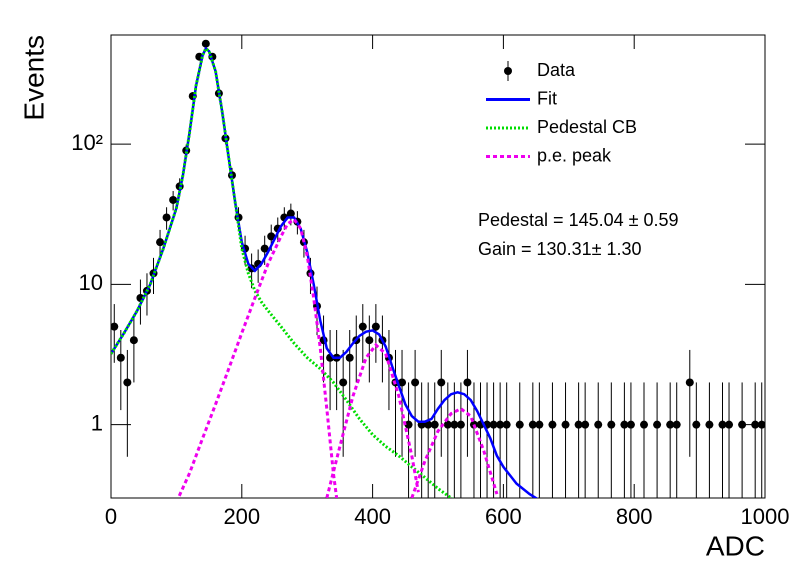 This screenshot has height=572, width=796. What do you see at coordinates (111, 516) in the screenshot?
I see `x-tick-label: 0` at bounding box center [111, 516].